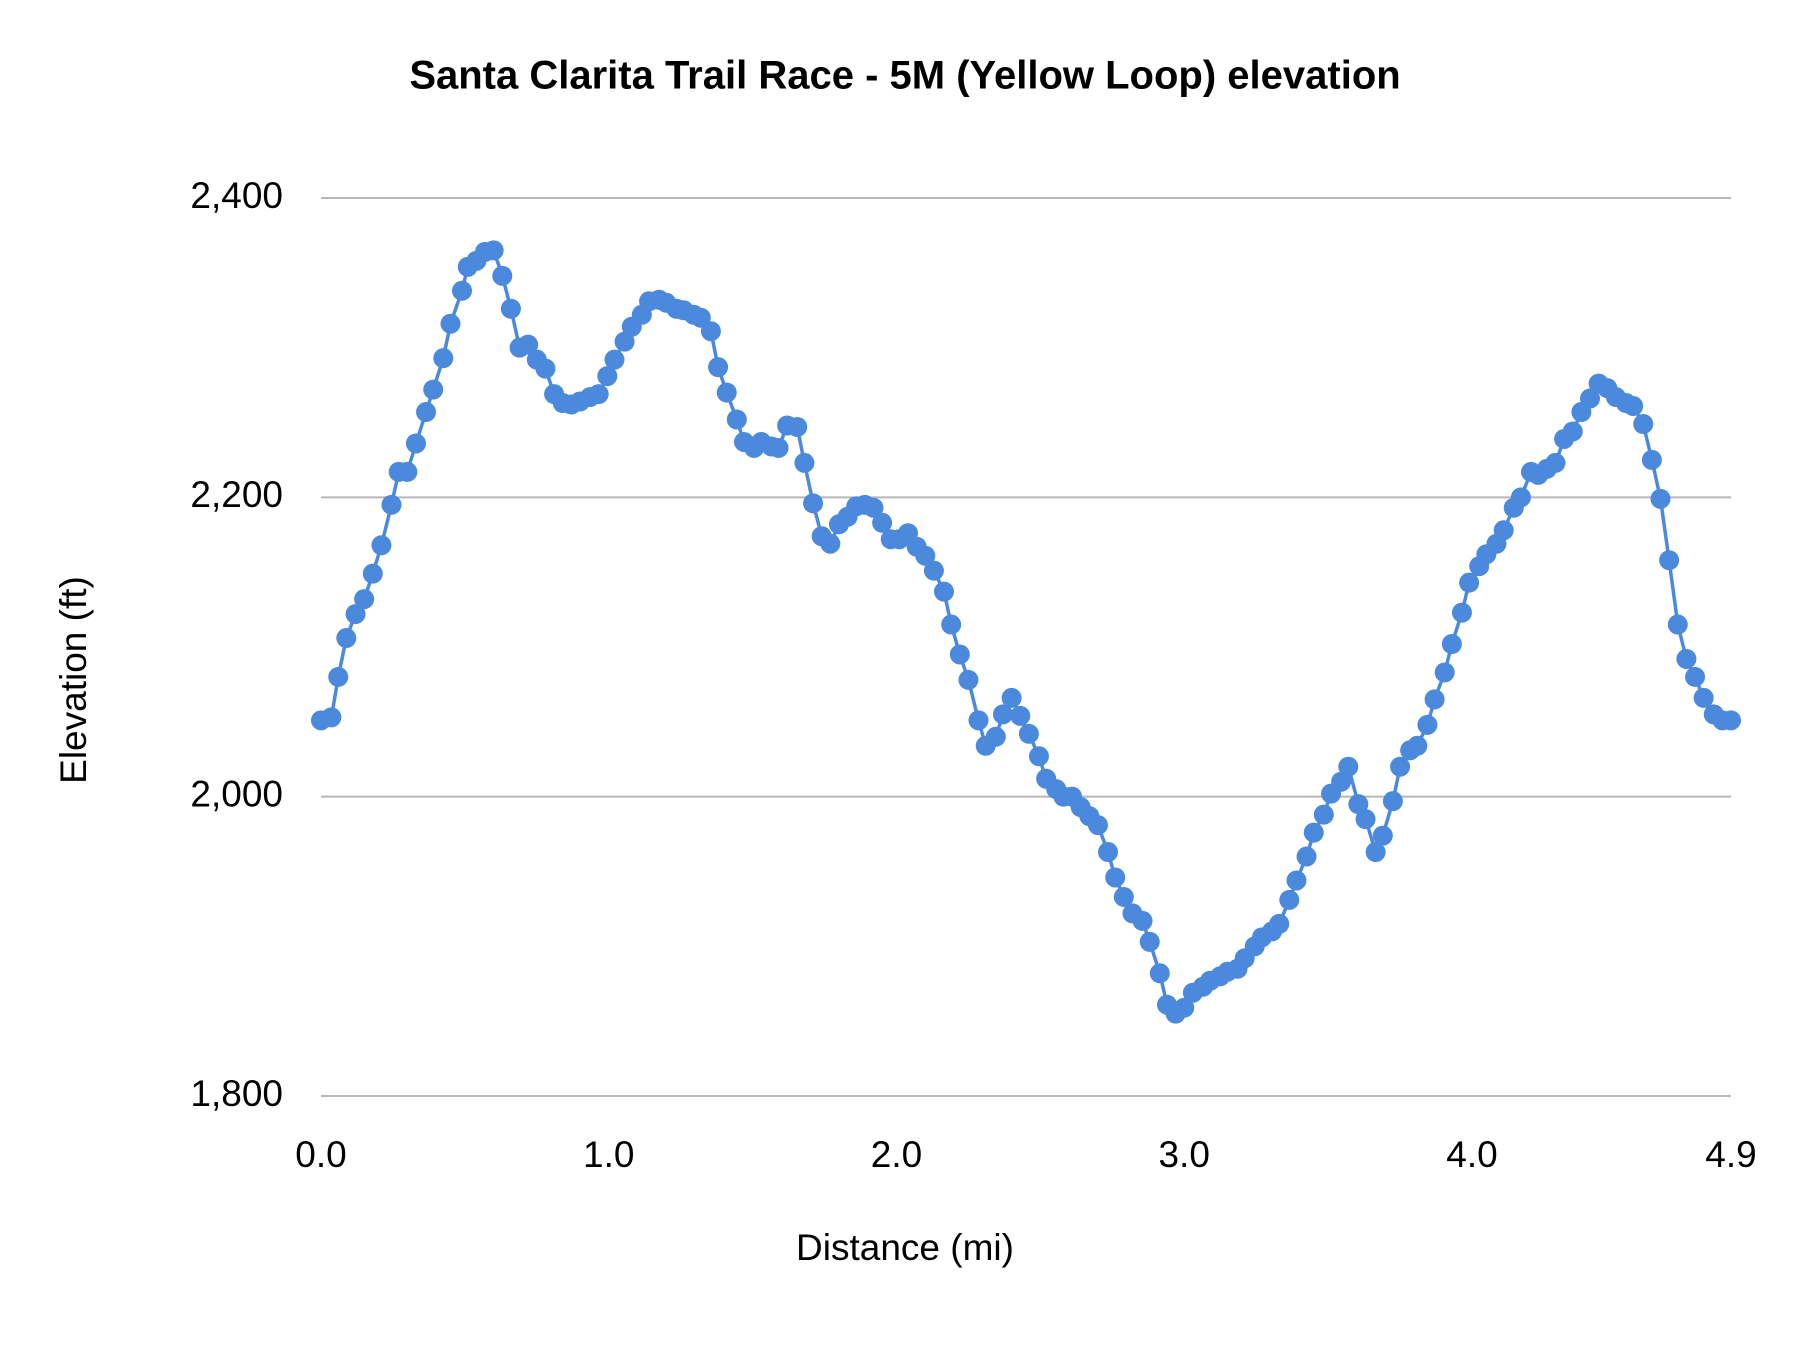 This screenshot has width=1800, height=1350. I want to click on y-tick-label: 2,000, so click(236, 793).